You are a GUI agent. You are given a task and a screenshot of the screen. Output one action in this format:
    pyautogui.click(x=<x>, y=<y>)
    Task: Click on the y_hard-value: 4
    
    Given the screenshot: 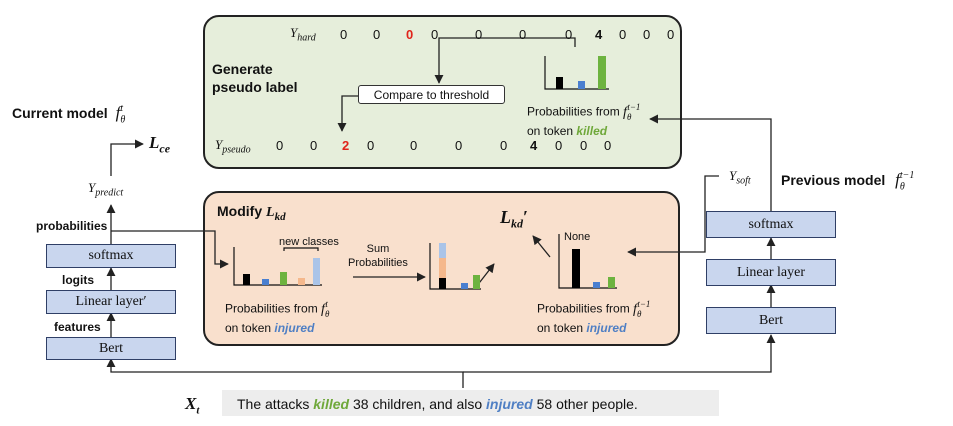 What is the action you would take?
    pyautogui.click(x=599, y=34)
    